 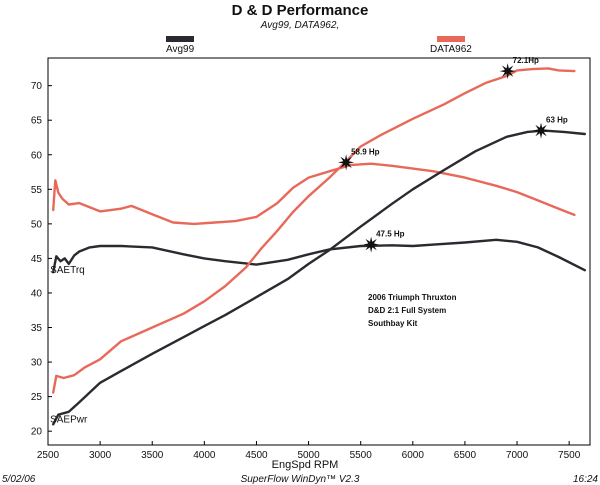 What do you see at coordinates (465, 455) in the screenshot?
I see `x-tick-label: 6500` at bounding box center [465, 455].